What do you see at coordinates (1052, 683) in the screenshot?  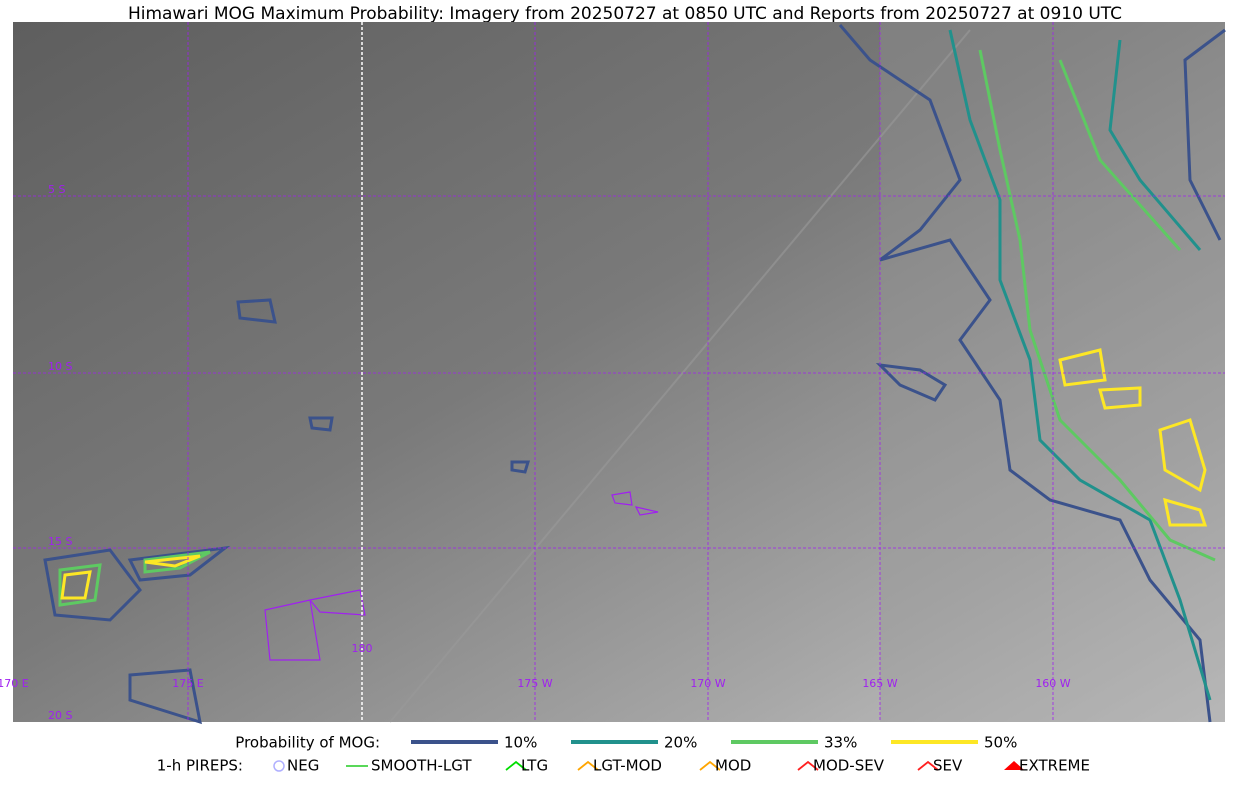 I see `lon-label: 160 W` at bounding box center [1052, 683].